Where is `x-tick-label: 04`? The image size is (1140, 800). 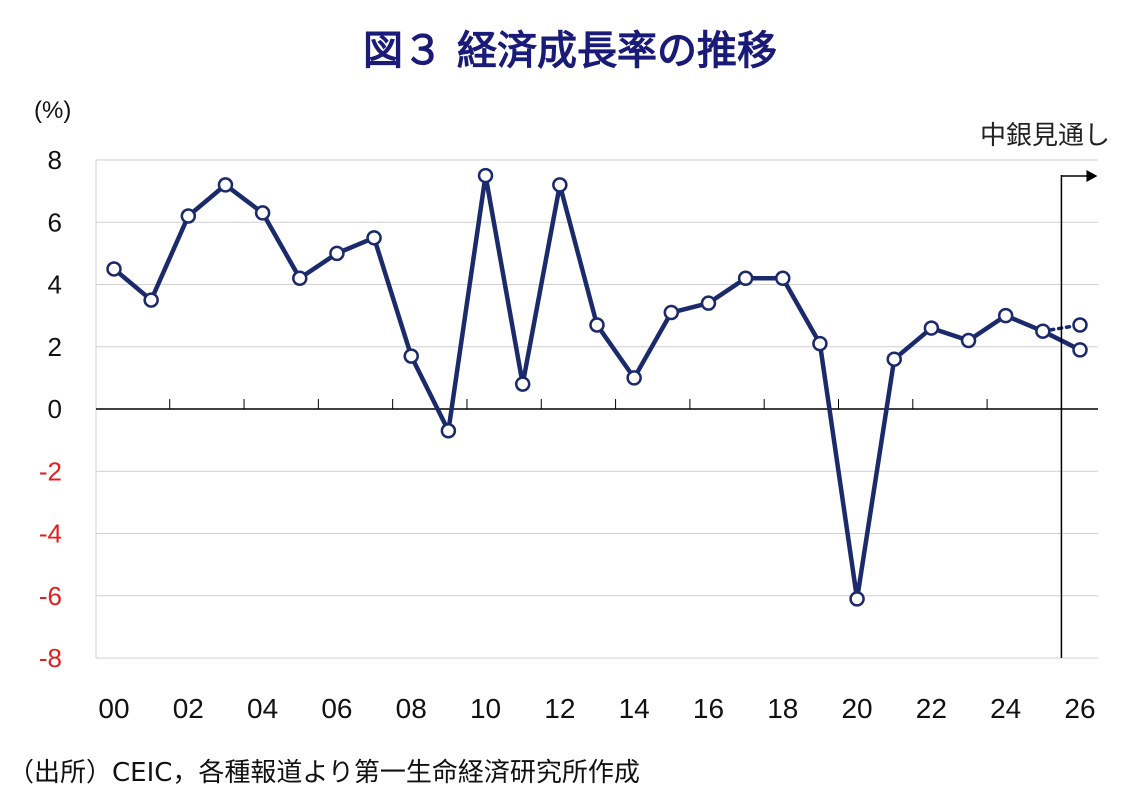 x-tick-label: 04 is located at coordinates (262, 708).